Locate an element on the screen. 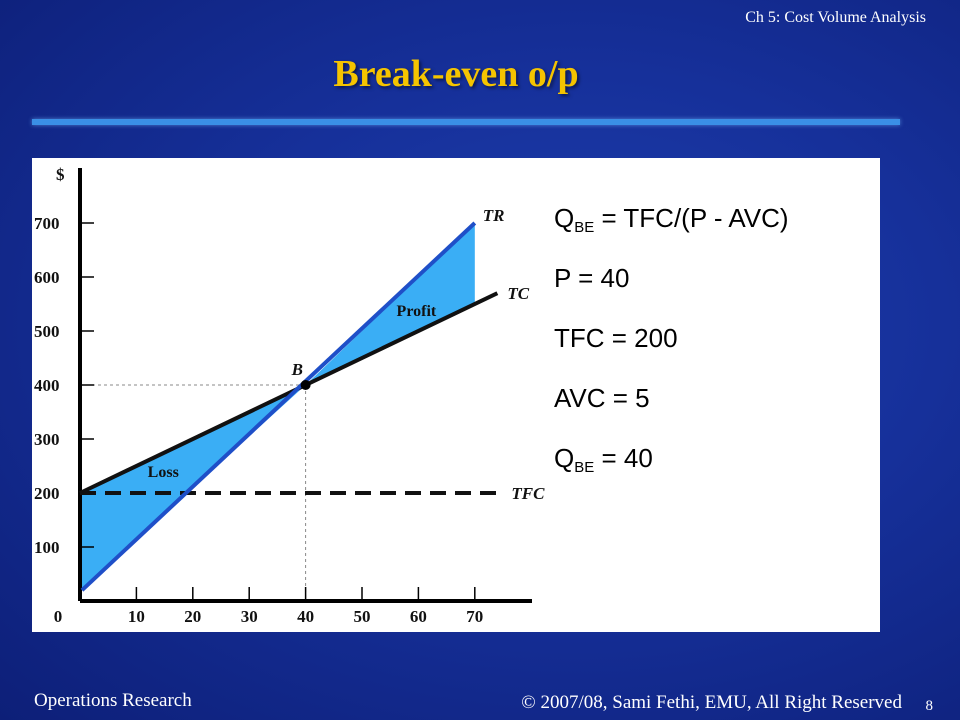 The height and width of the screenshot is (720, 960). breakeven-point is located at coordinates (305, 385).